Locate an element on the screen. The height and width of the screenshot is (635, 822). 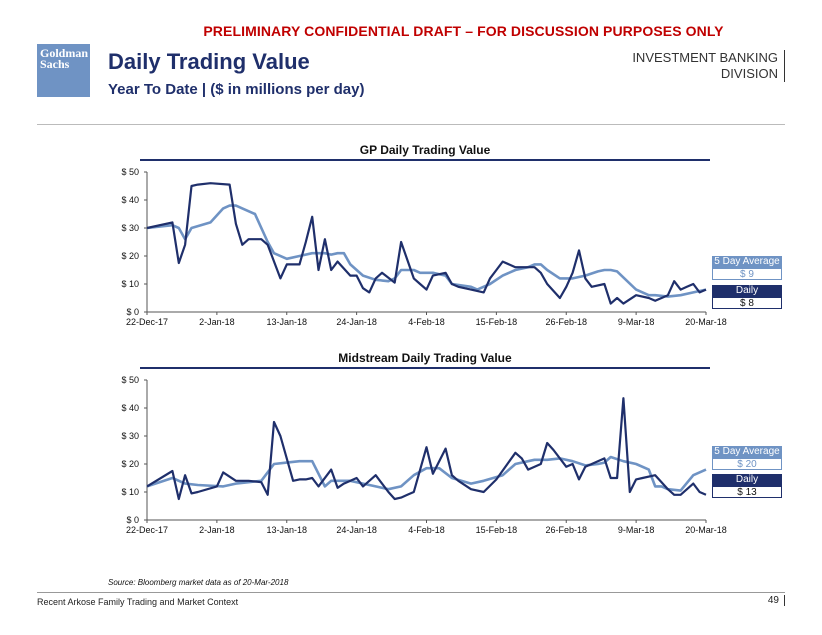
midstream-y-tick-label: $ 40 is located at coordinates (130, 408).